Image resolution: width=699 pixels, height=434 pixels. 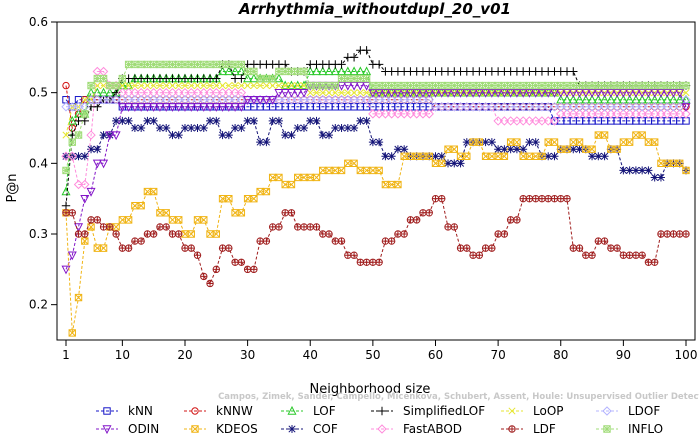 I want to click on y-axis: 0.2 0.3 0.4 0.5 0.6, so click(x=43, y=163).